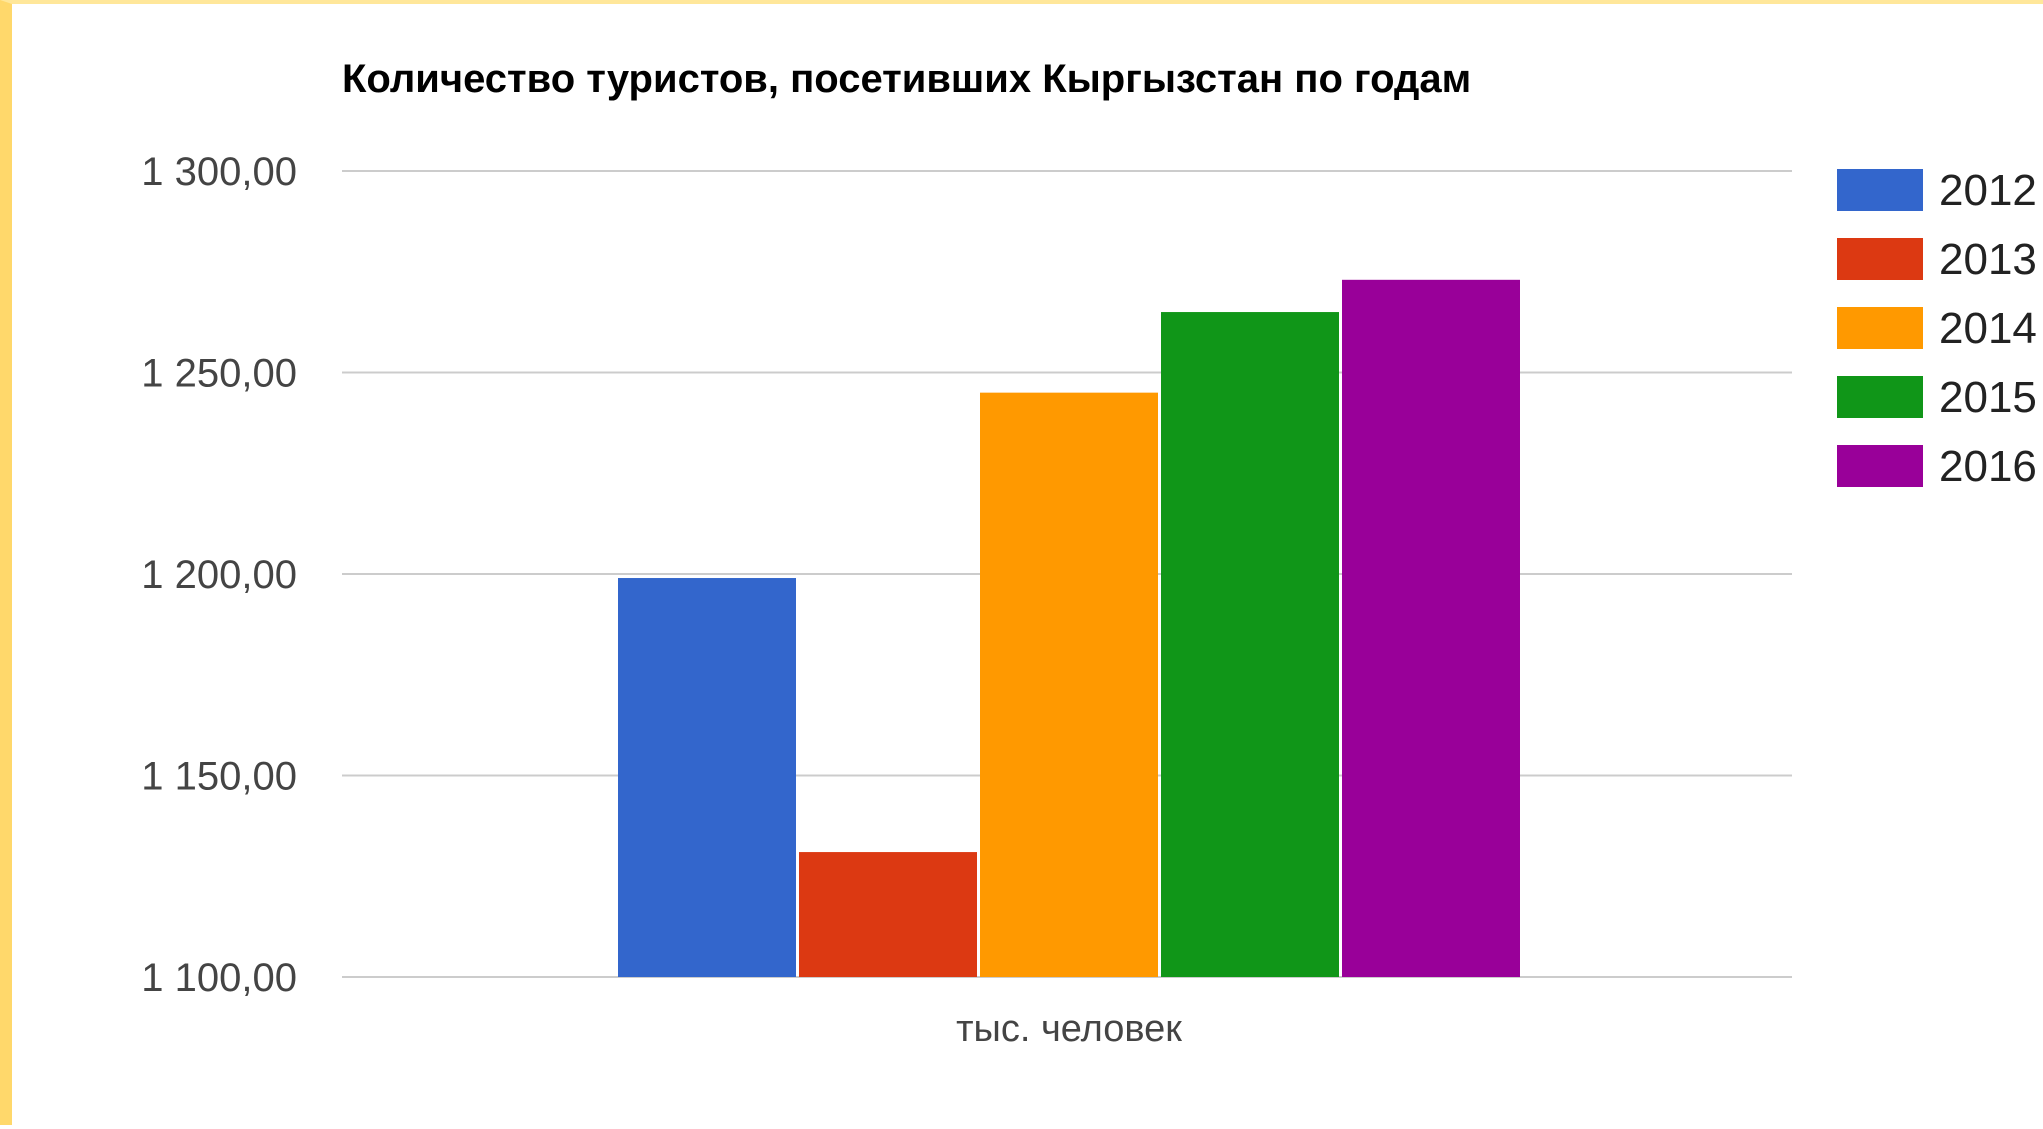  Describe the element at coordinates (219, 172) in the screenshot. I see `y-tick-label: 1 300,00` at that location.